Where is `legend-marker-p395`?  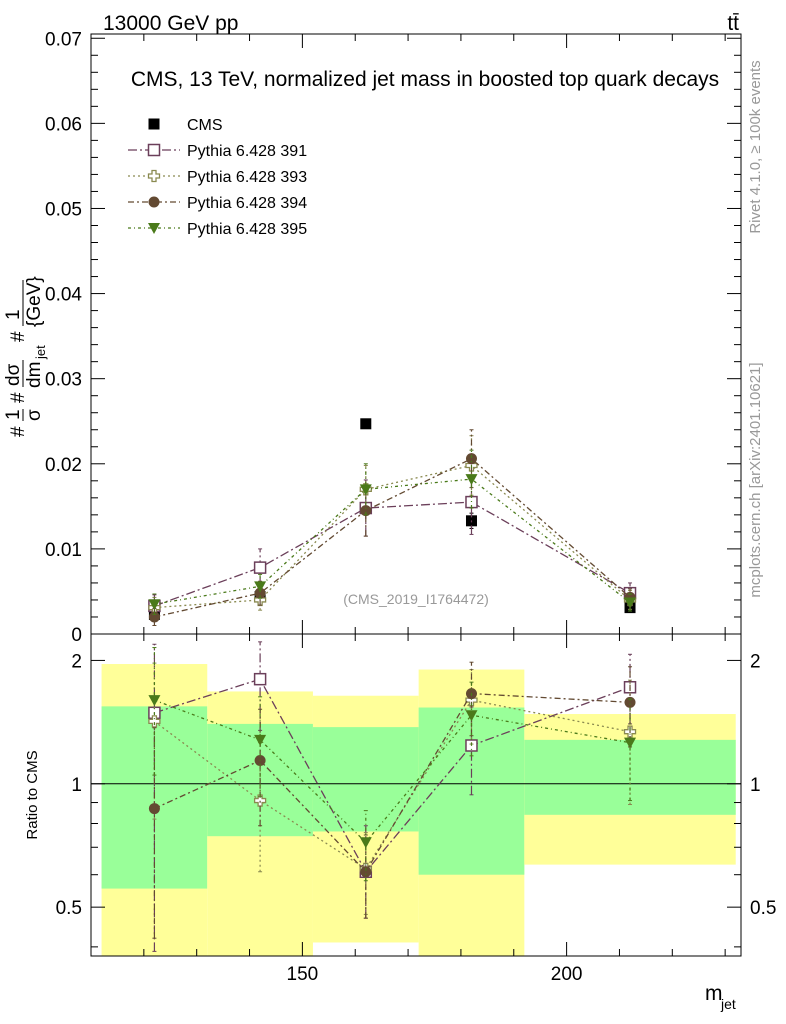 legend-marker-p395 is located at coordinates (154, 228).